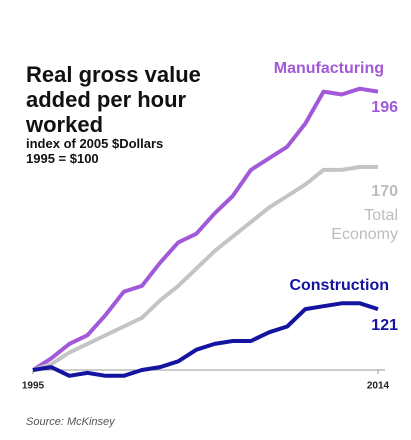 The width and height of the screenshot is (411, 440). Describe the element at coordinates (339, 285) in the screenshot. I see `series-label: Construction` at that location.